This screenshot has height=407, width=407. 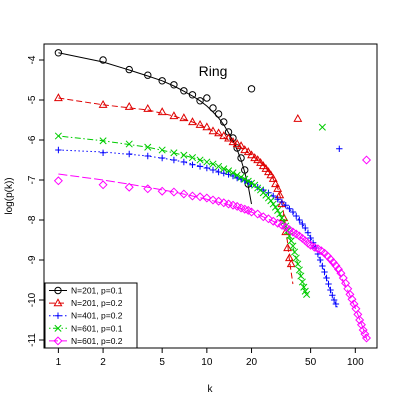 What do you see at coordinates (355, 362) in the screenshot?
I see `x-tick-label: 100` at bounding box center [355, 362].